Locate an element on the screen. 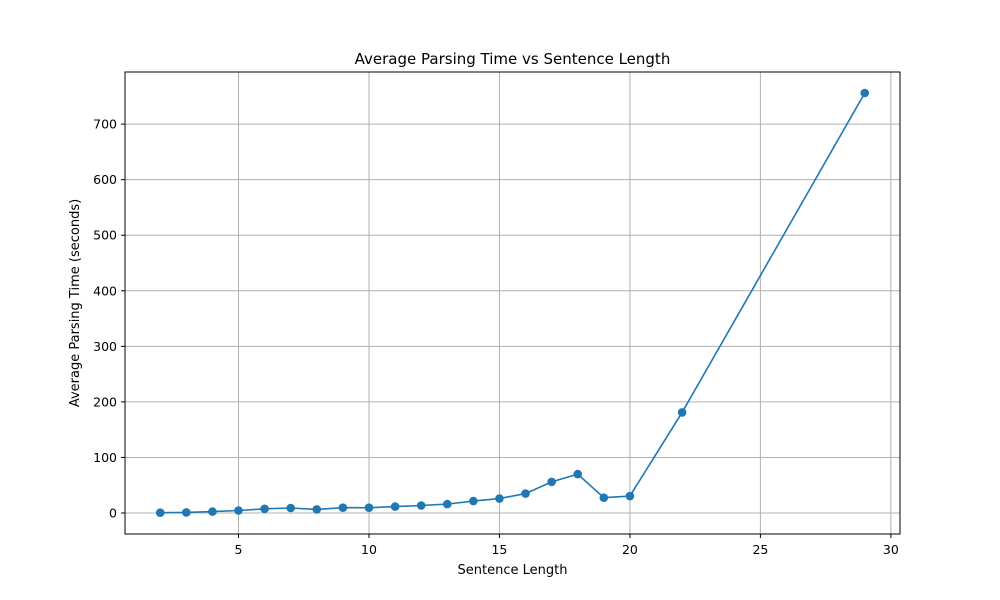 Image resolution: width=1000 pixels, height=600 pixels. y-axis-label: Average Parsing Time (seconds) is located at coordinates (75, 303).